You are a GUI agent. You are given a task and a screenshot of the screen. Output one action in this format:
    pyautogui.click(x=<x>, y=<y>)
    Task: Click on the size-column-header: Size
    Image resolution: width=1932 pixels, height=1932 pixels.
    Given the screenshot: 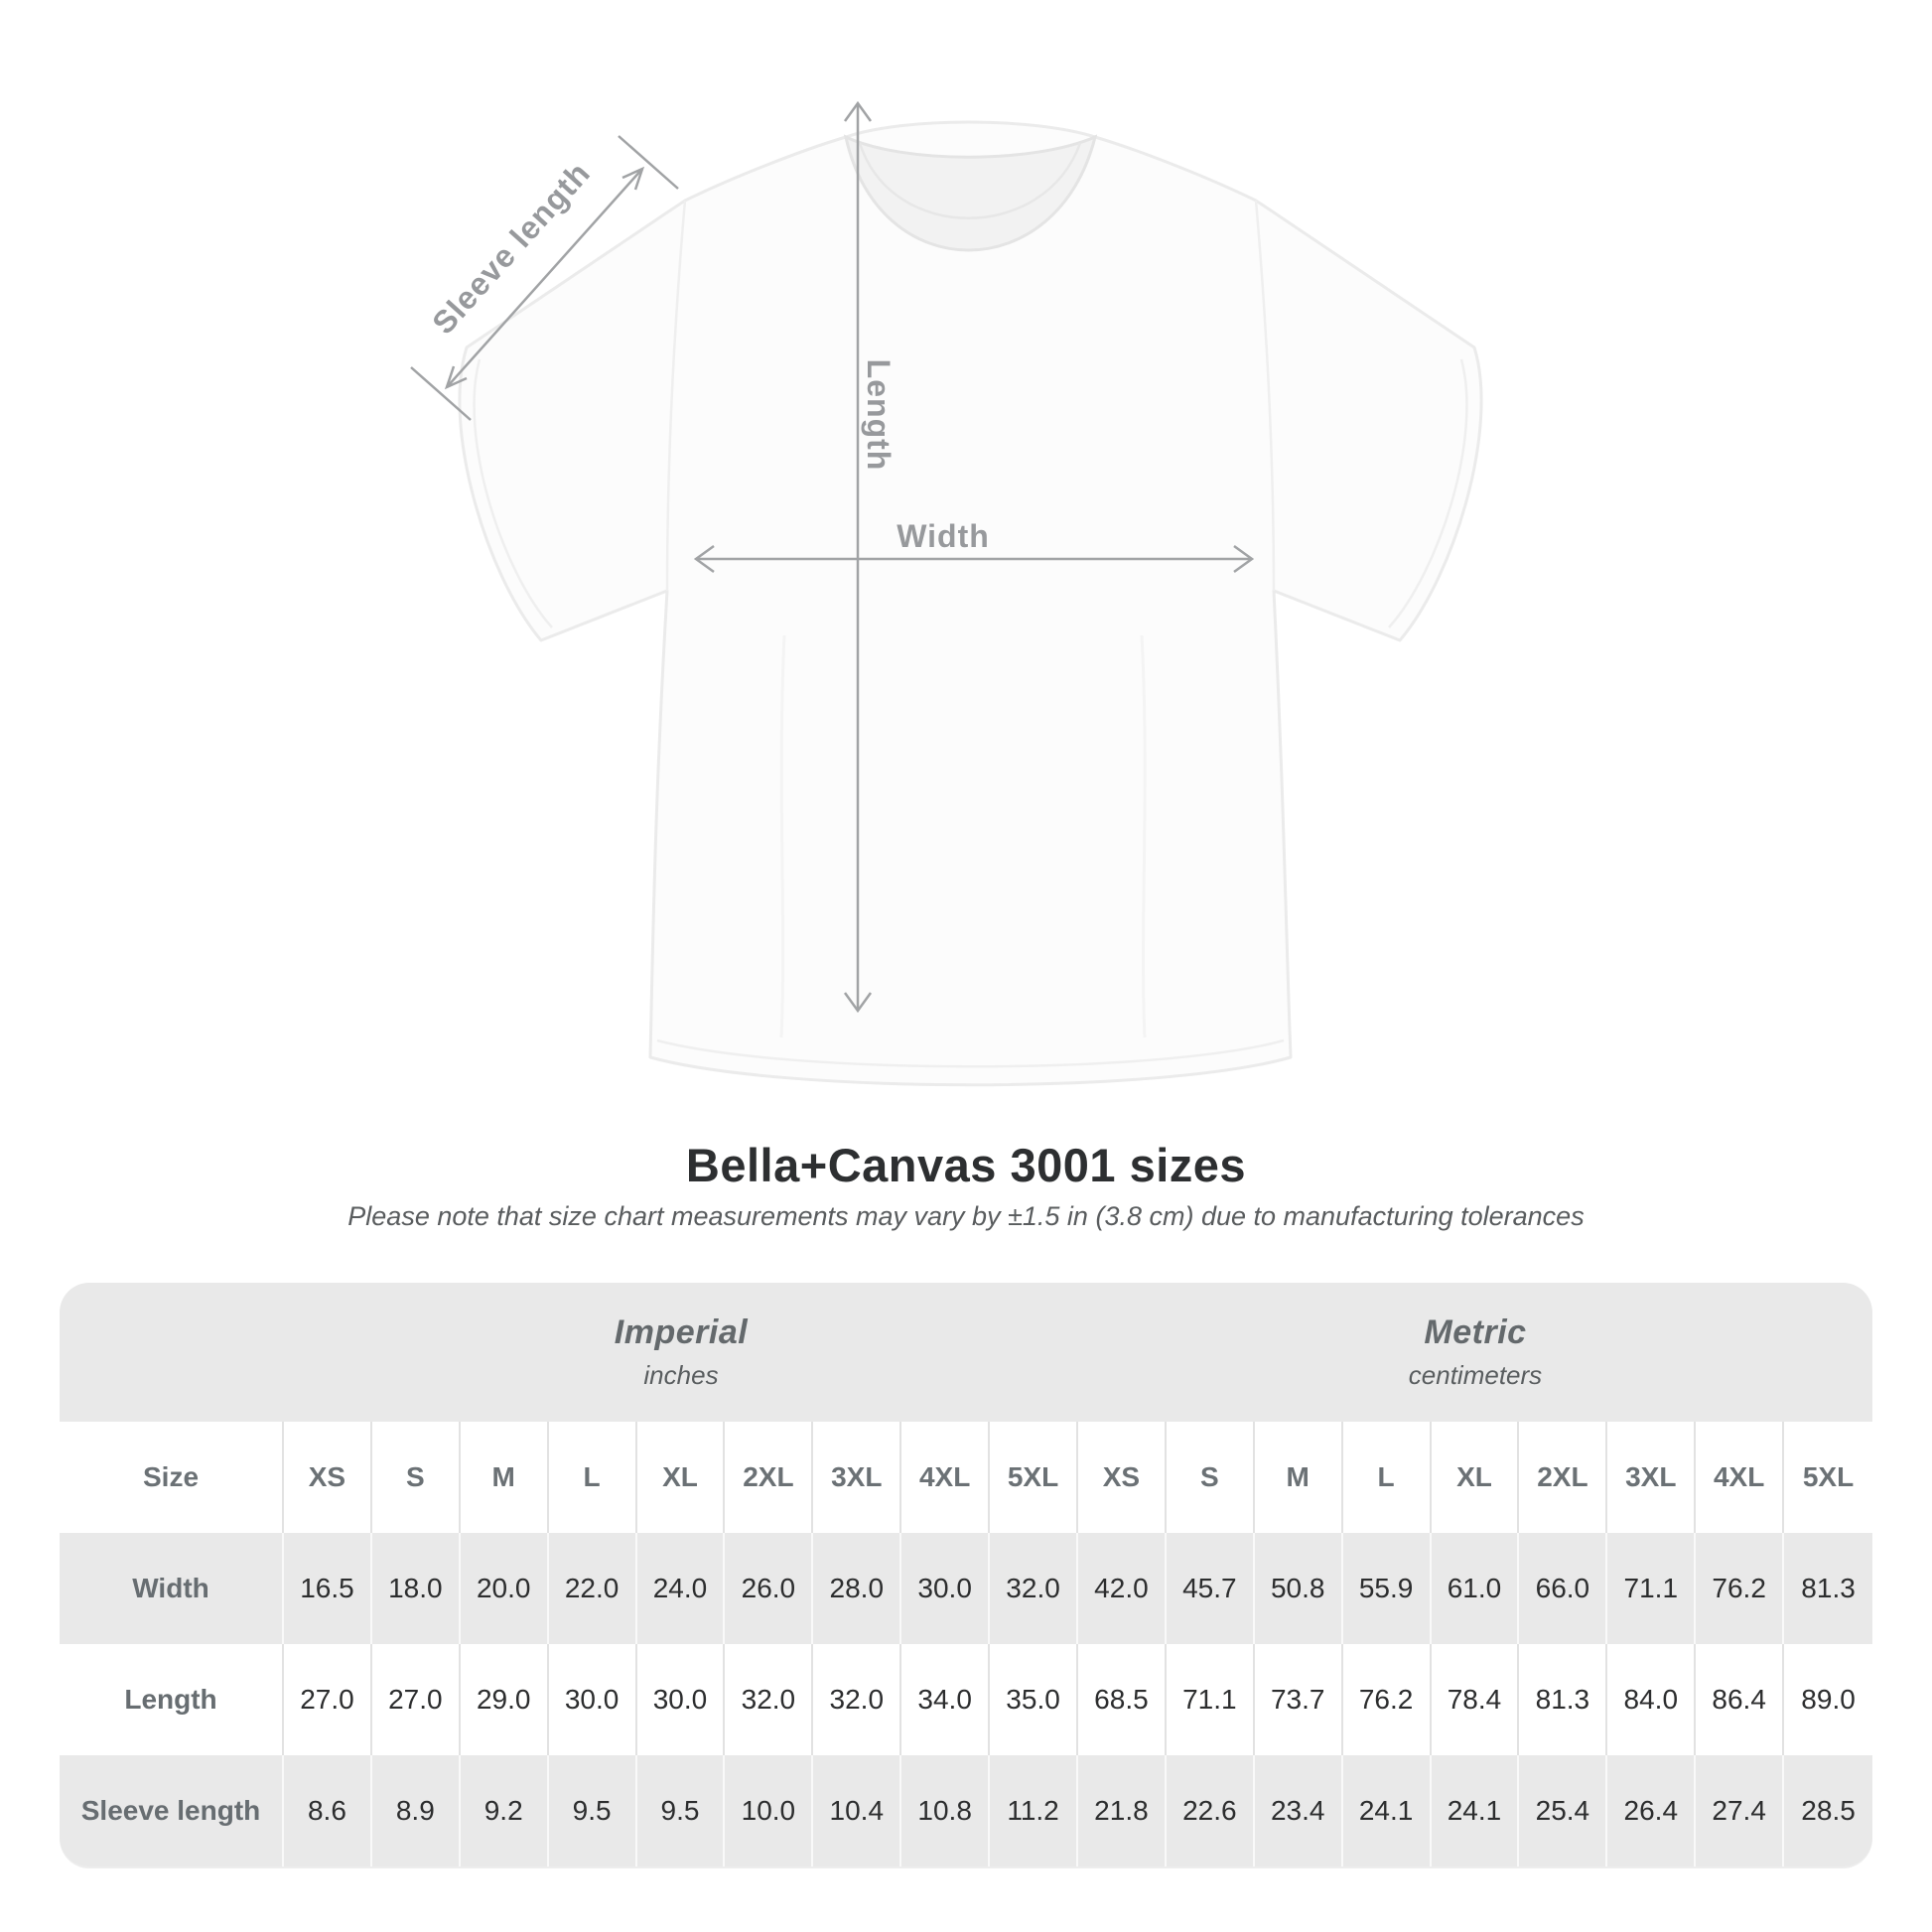 What is the action you would take?
    pyautogui.click(x=172, y=1478)
    